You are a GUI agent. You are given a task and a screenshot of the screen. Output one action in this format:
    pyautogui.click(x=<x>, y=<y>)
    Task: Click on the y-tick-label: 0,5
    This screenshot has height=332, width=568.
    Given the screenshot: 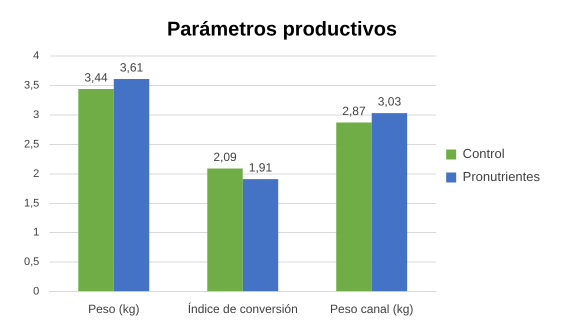 What is the action you would take?
    pyautogui.click(x=32, y=262)
    